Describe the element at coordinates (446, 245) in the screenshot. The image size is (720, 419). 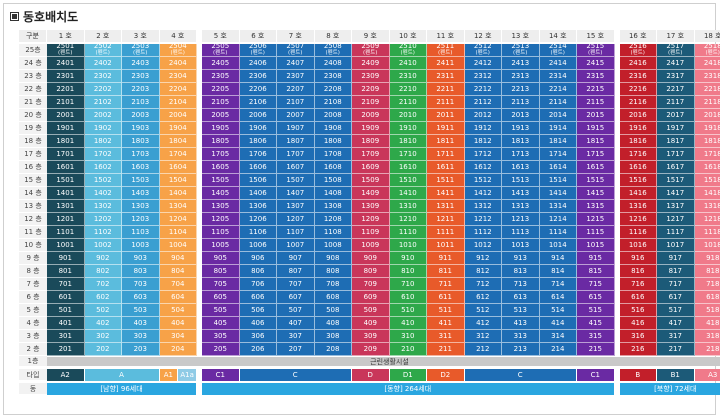
I see `unit-cell: 1011` at that location.